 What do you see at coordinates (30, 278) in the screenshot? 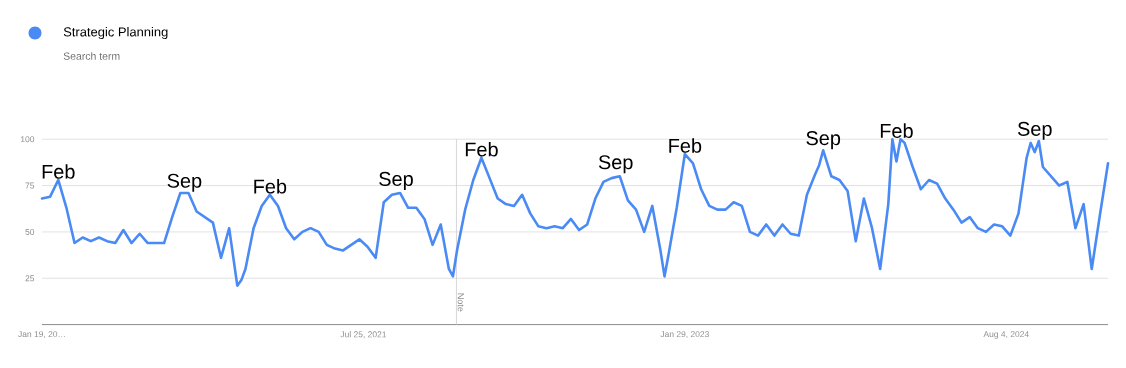
I see `y-tick-label: 25` at bounding box center [30, 278].